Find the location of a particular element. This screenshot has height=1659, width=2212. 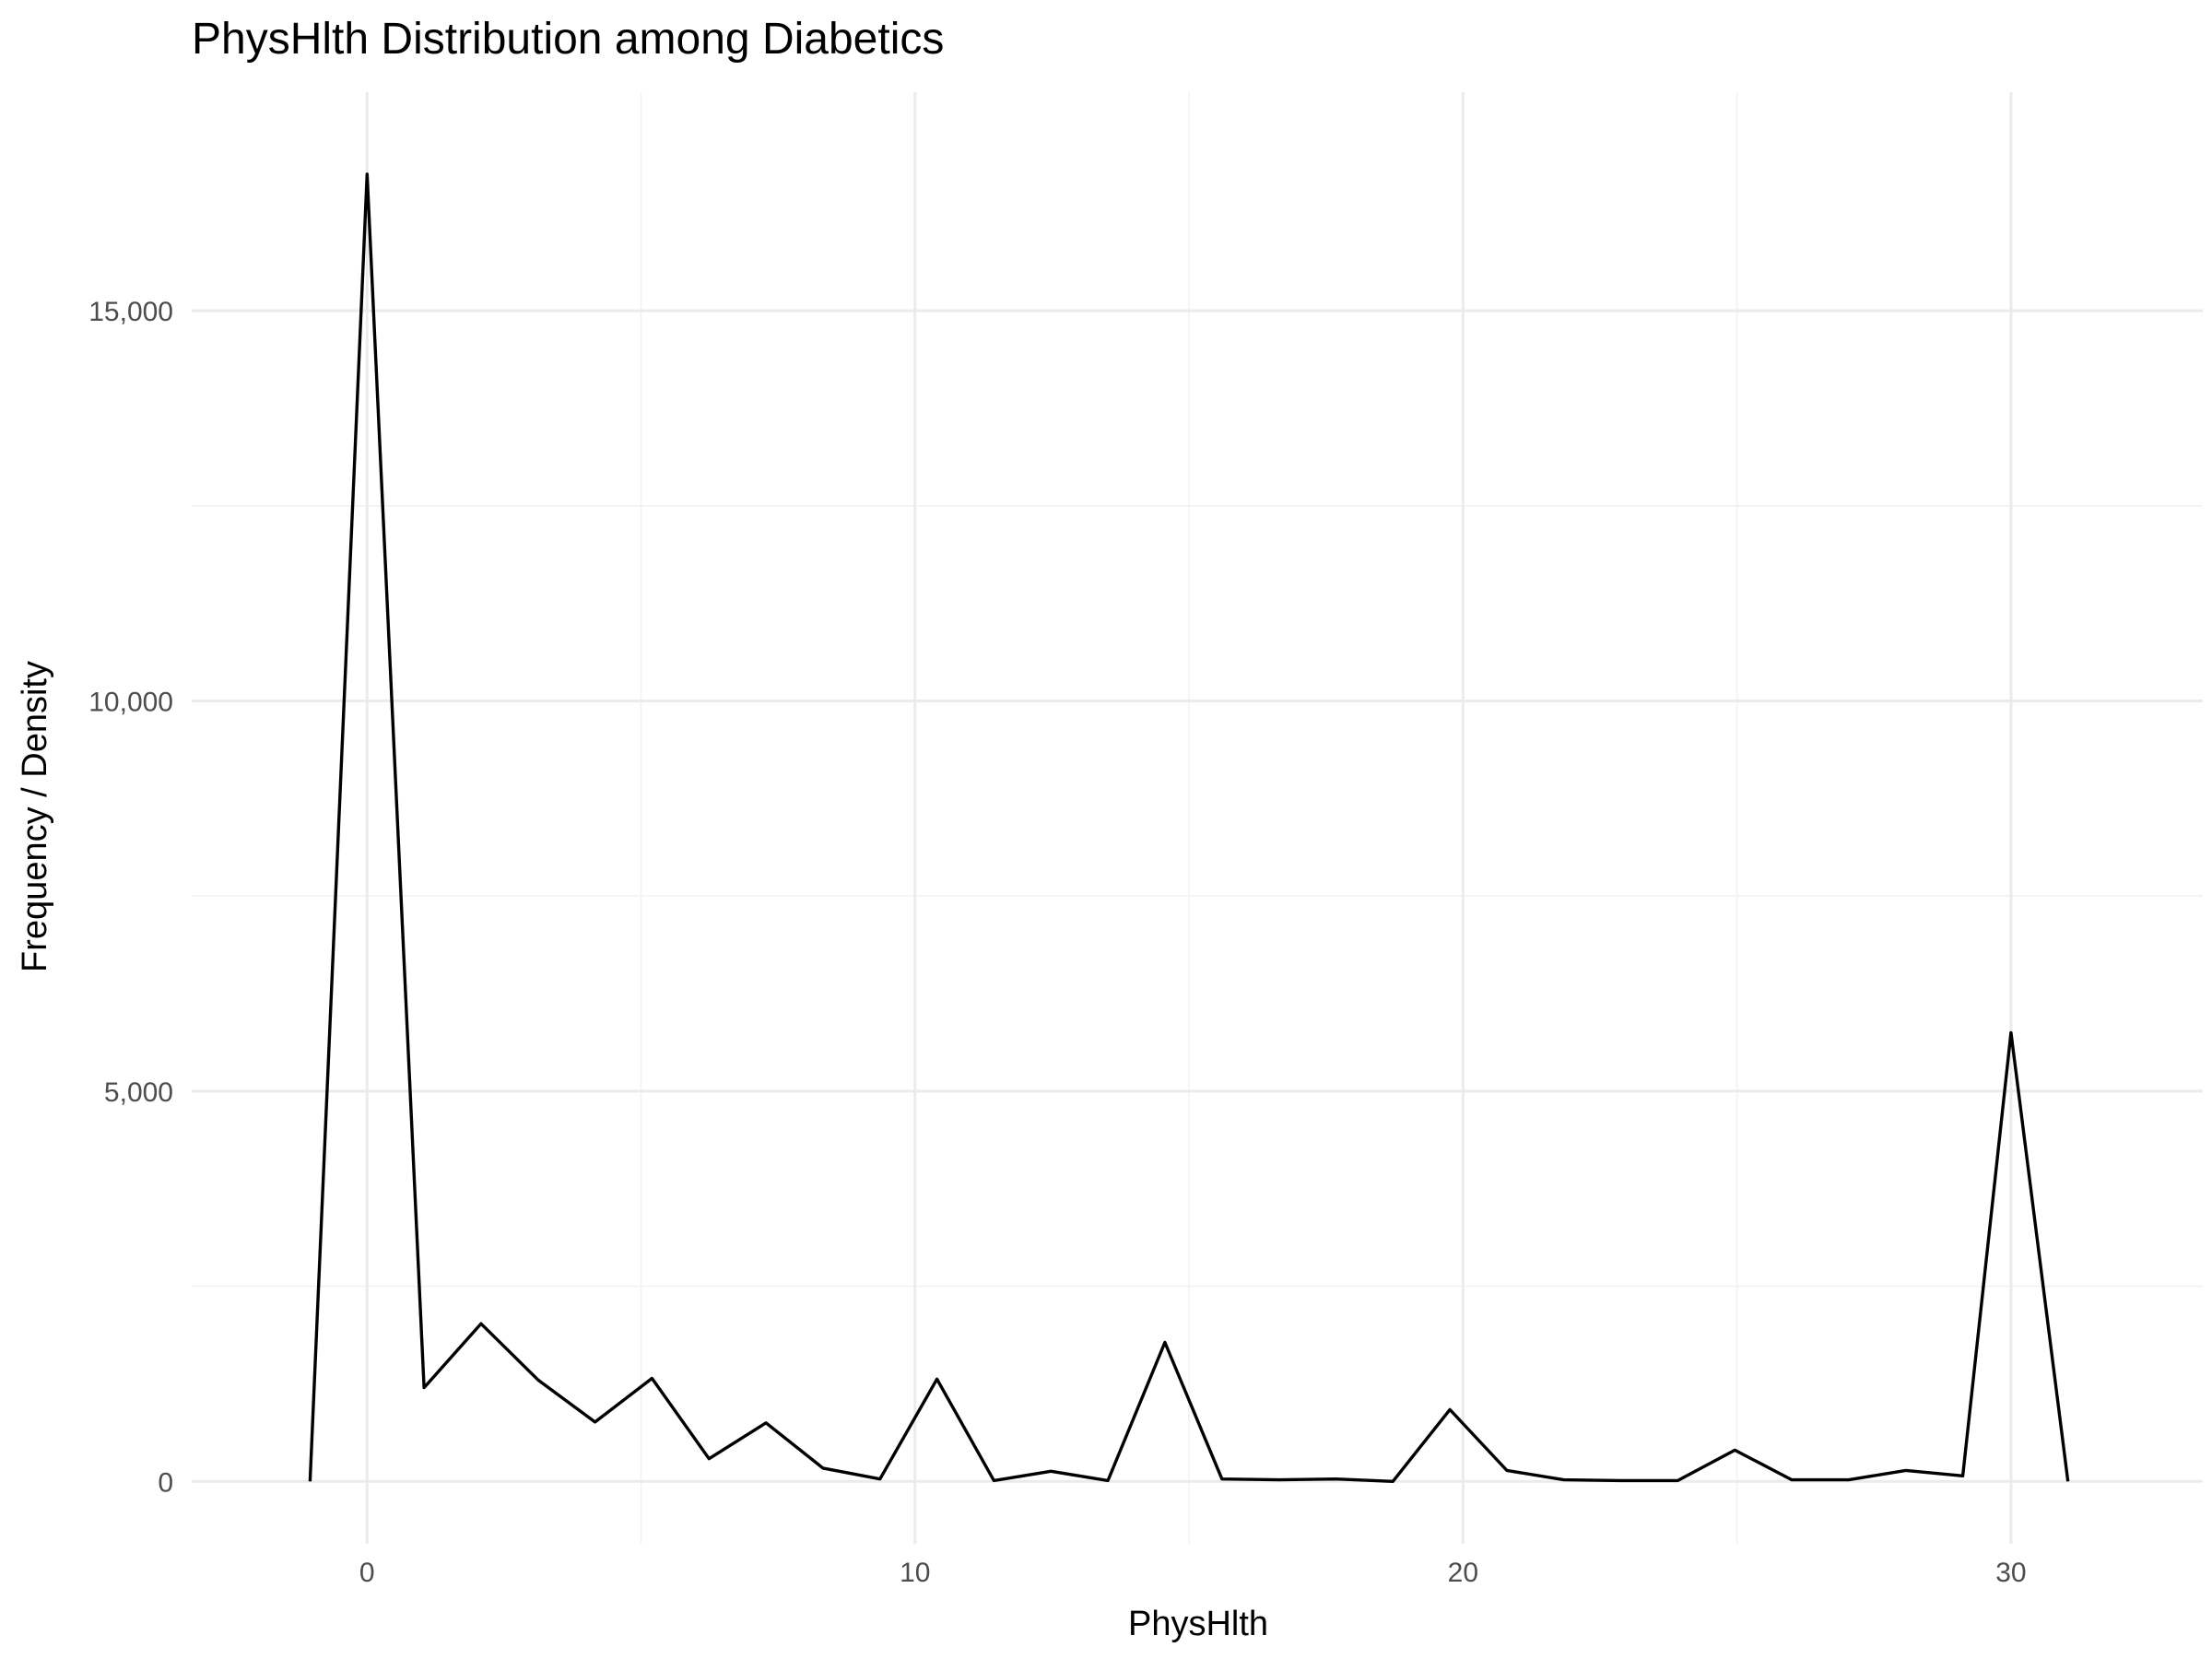

x-axis-label: PhysHlth is located at coordinates (1198, 1624).